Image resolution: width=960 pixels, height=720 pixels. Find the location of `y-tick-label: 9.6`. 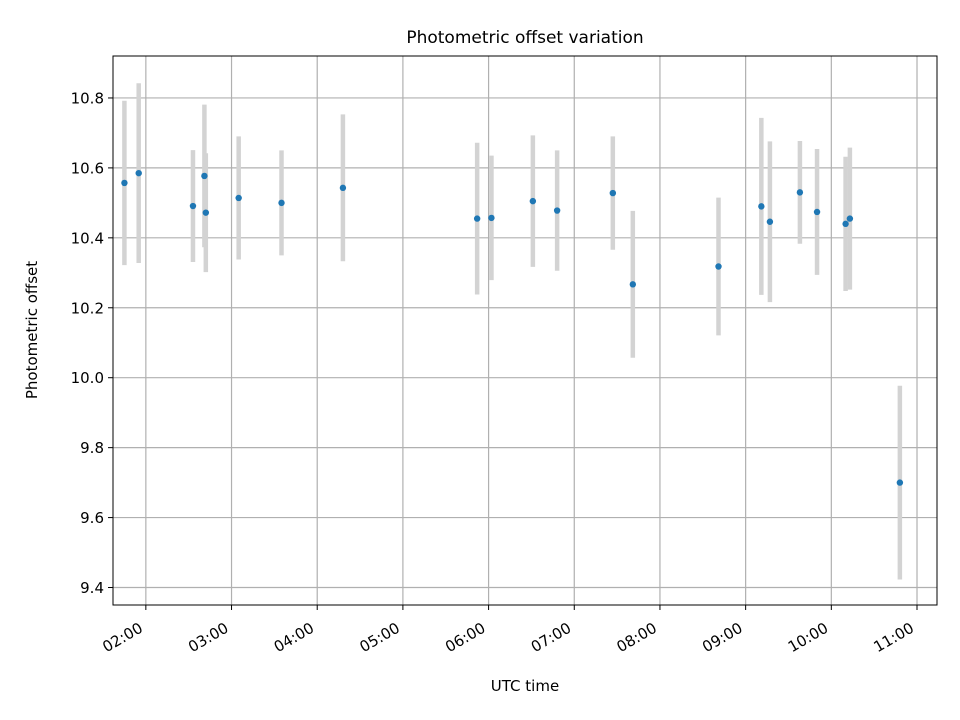

y-tick-label: 9.6 is located at coordinates (92, 518).